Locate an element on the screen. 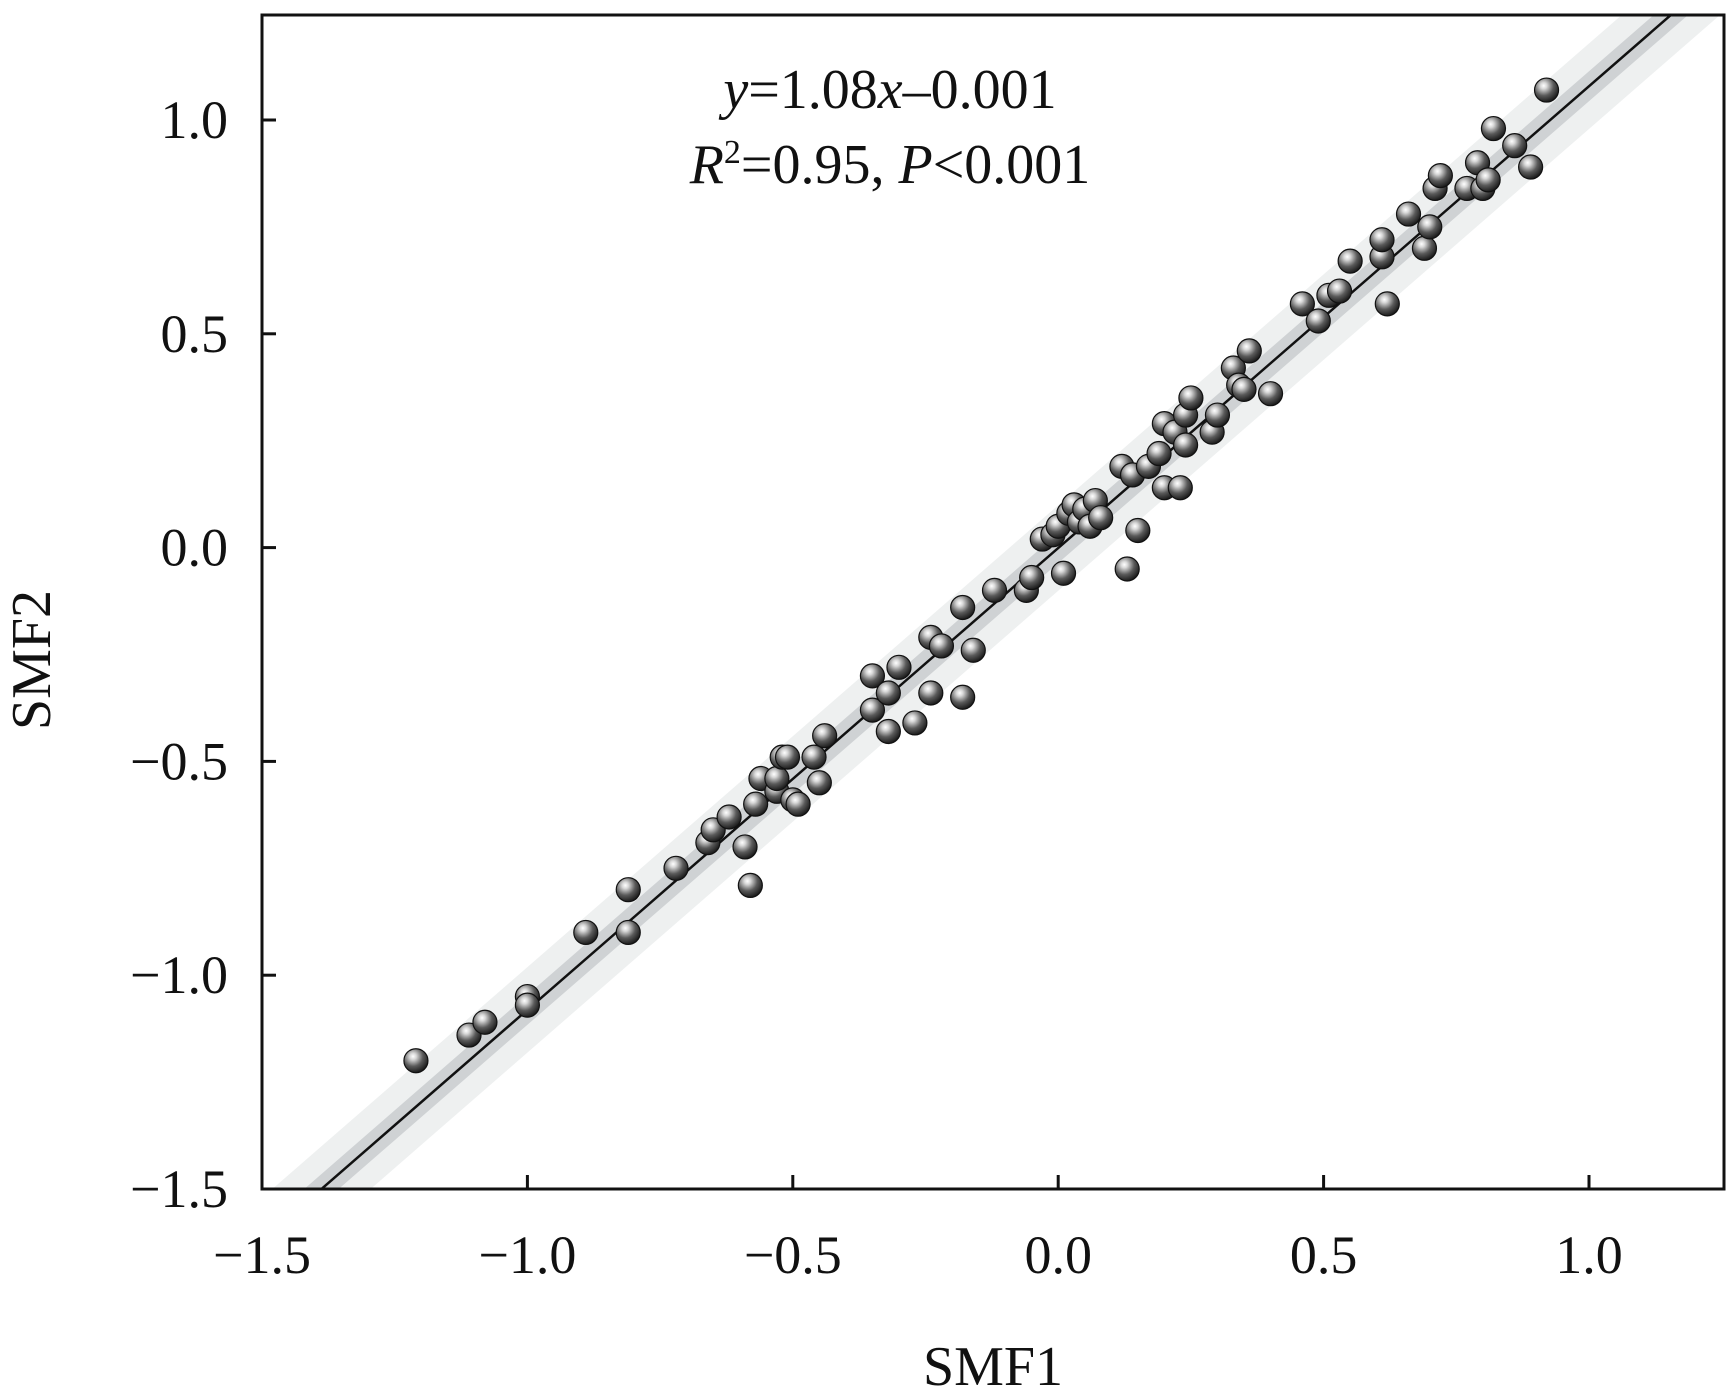  y-tick-label: −1.0 is located at coordinates (179, 975).